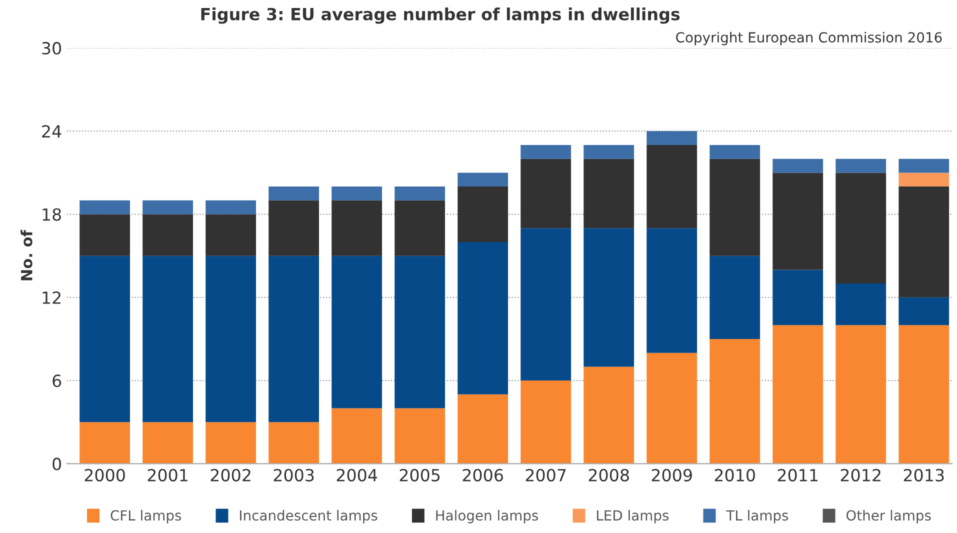  What do you see at coordinates (309, 517) in the screenshot?
I see `legend-label: Incandescent lamps` at bounding box center [309, 517].